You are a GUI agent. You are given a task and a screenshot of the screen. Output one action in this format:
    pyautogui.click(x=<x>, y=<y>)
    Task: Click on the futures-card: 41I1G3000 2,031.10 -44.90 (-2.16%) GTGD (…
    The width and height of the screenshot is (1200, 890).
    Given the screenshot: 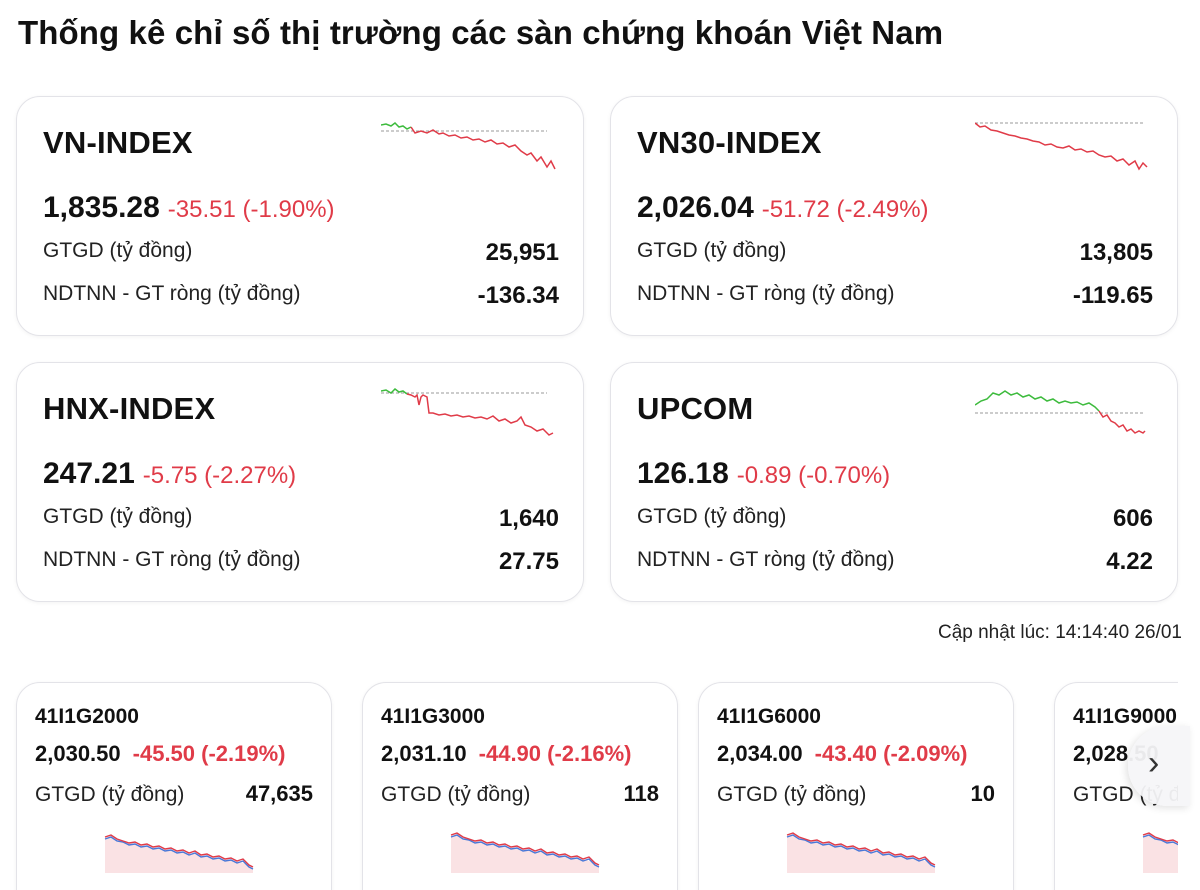 What is the action you would take?
    pyautogui.click(x=520, y=786)
    